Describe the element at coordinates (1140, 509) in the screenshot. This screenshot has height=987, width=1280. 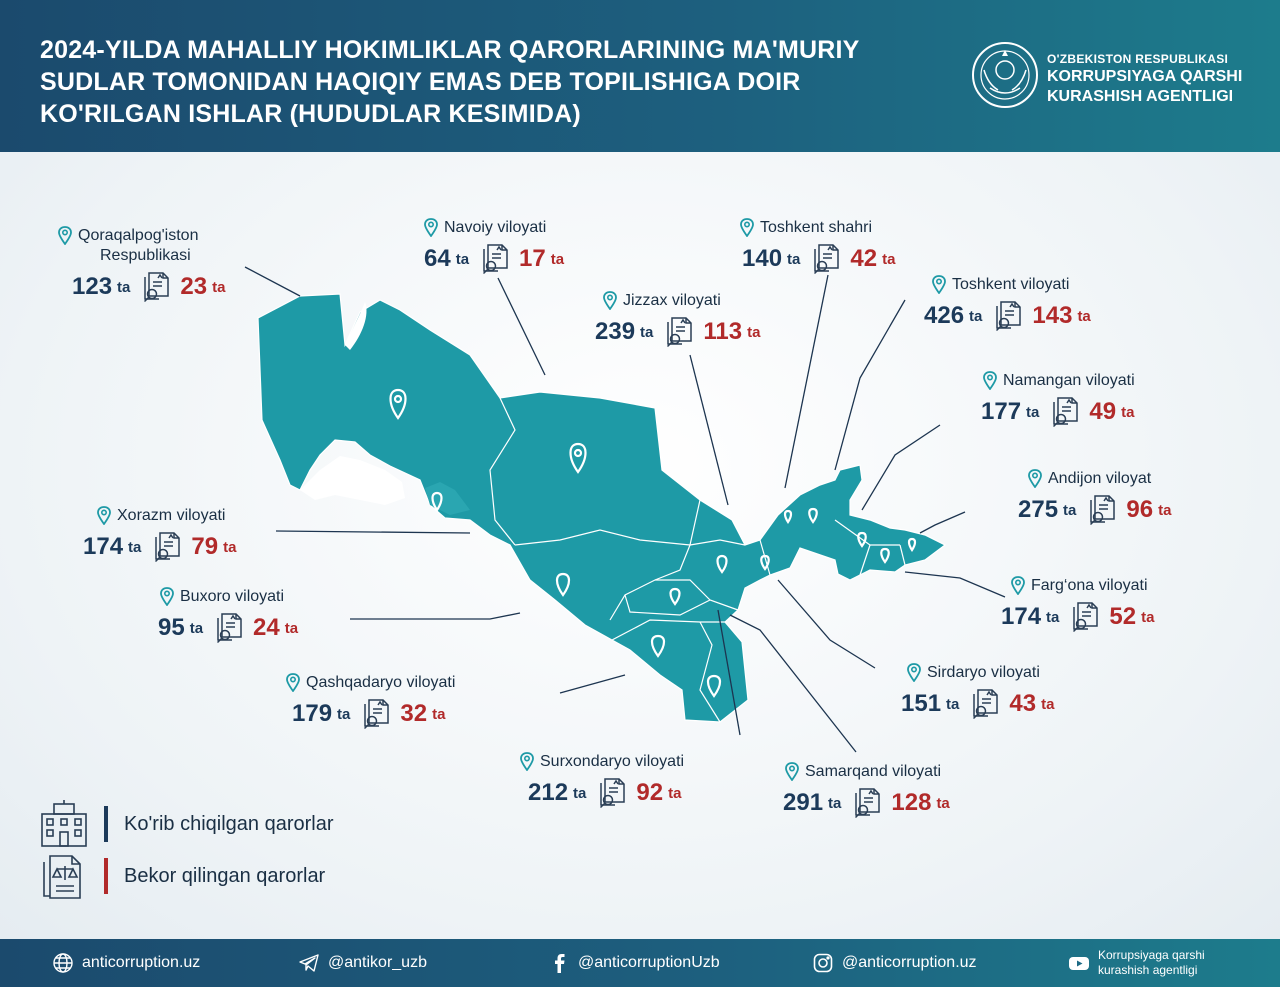
I see `cancelled-count: 96` at that location.